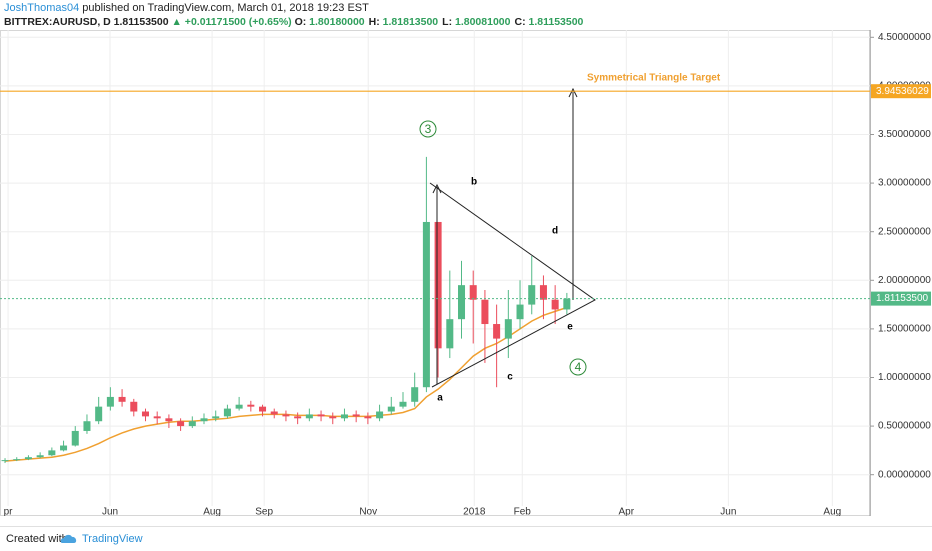 Image resolution: width=932 pixels, height=551 pixels. I want to click on footer: Created with TradingView, so click(466, 538).